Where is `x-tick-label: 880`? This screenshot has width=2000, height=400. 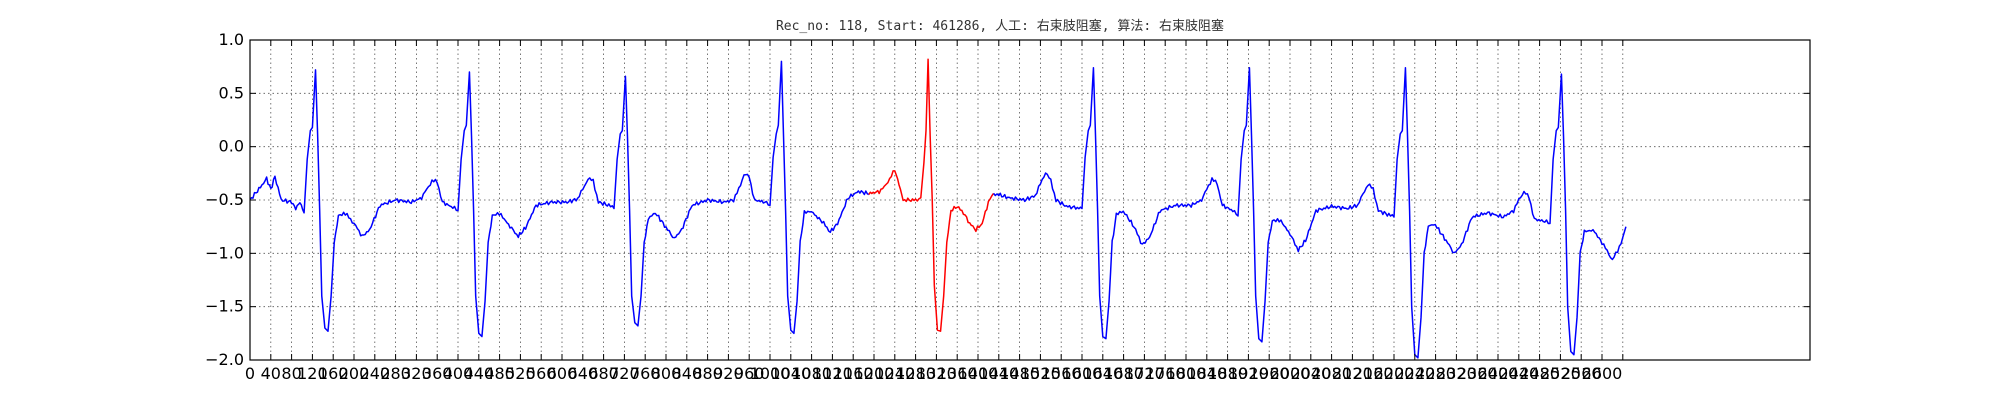
x-tick-label: 880 is located at coordinates (707, 373).